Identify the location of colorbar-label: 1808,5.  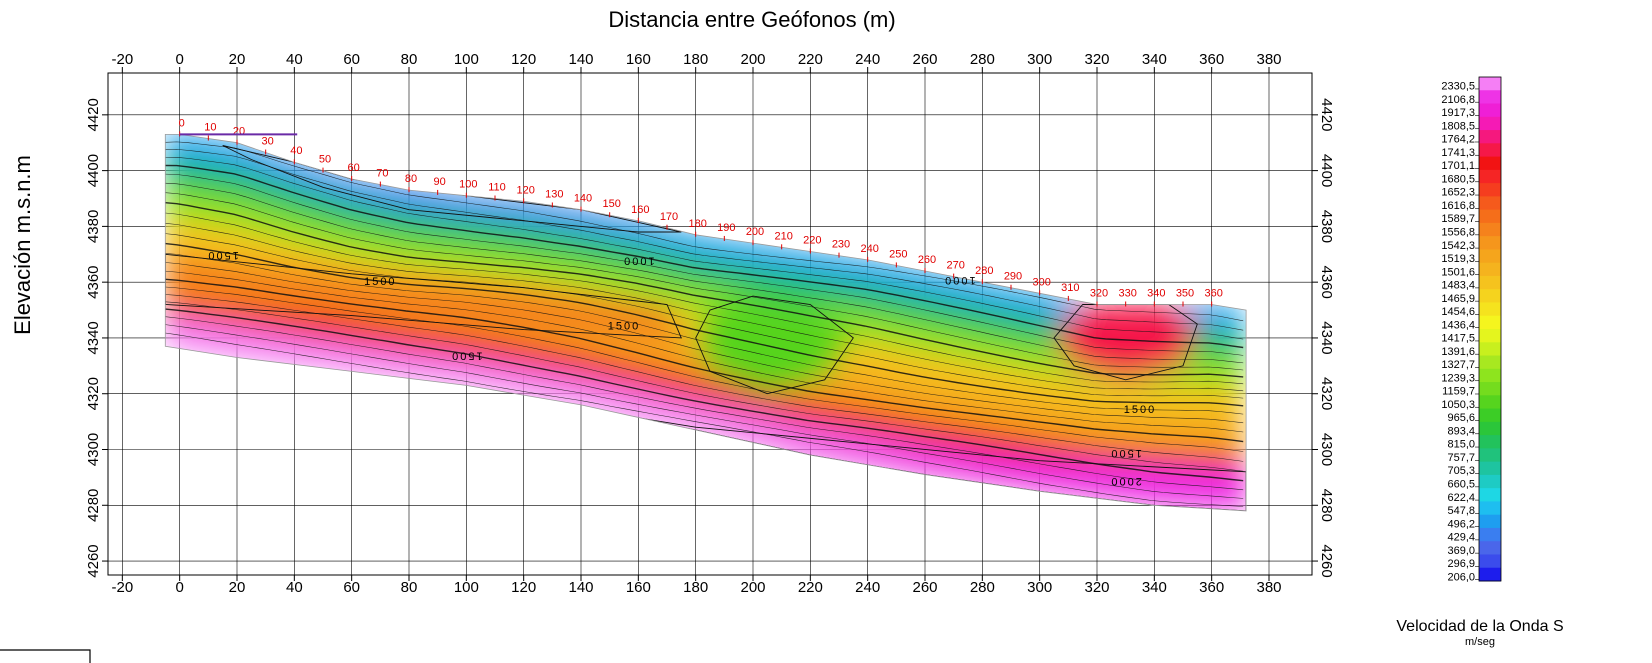
(1458, 126).